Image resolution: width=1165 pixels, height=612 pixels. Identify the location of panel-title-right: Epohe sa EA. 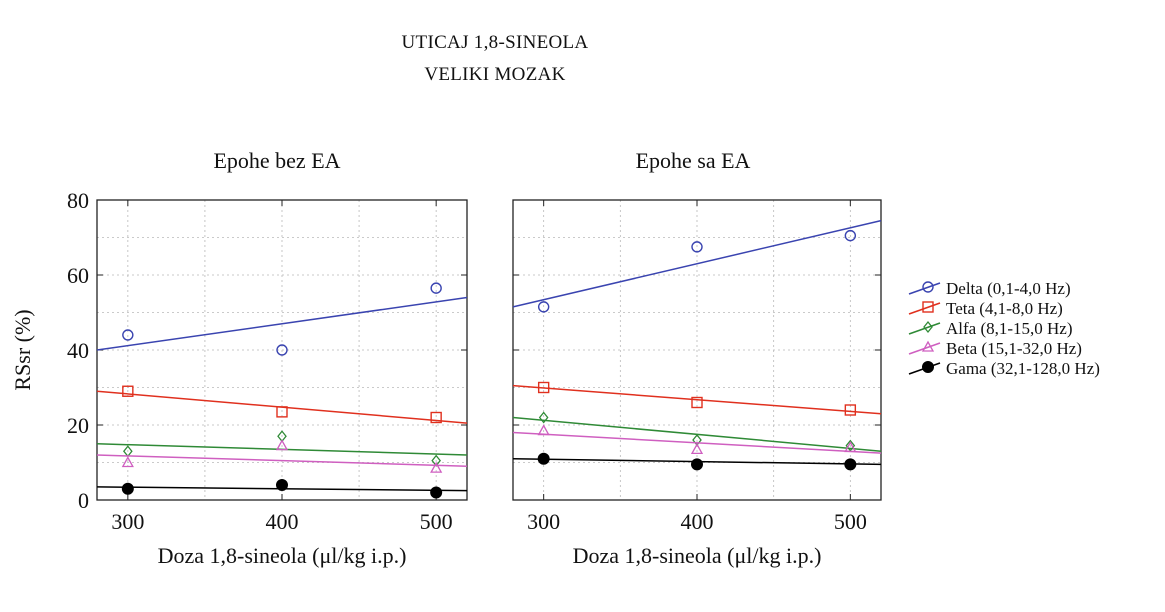
(693, 160).